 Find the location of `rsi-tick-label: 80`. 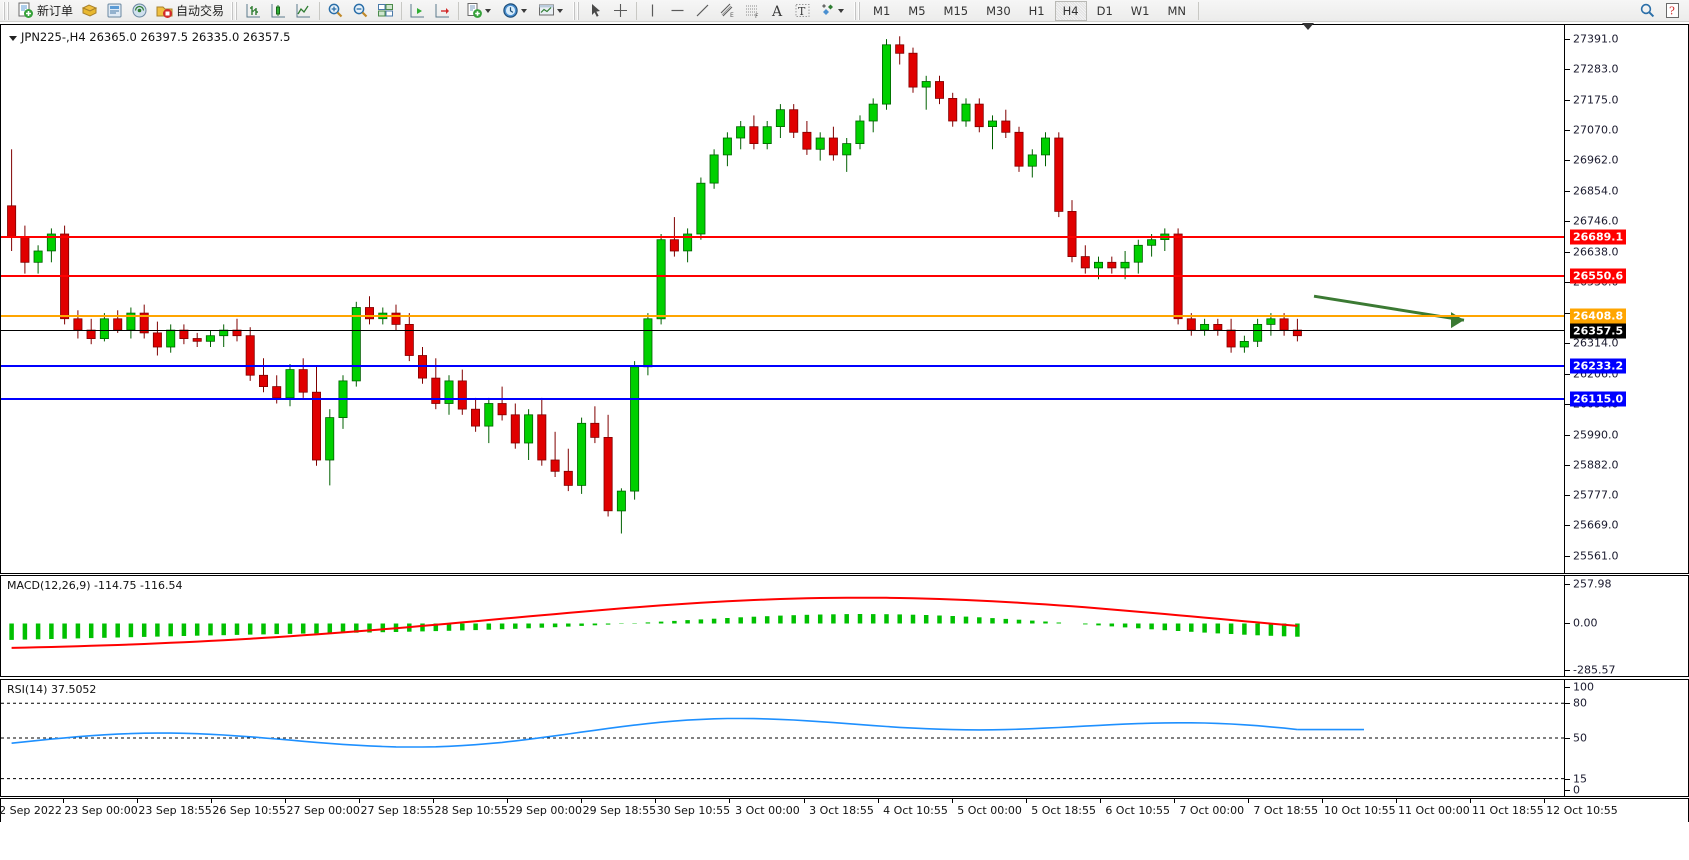

rsi-tick-label: 80 is located at coordinates (1580, 703).